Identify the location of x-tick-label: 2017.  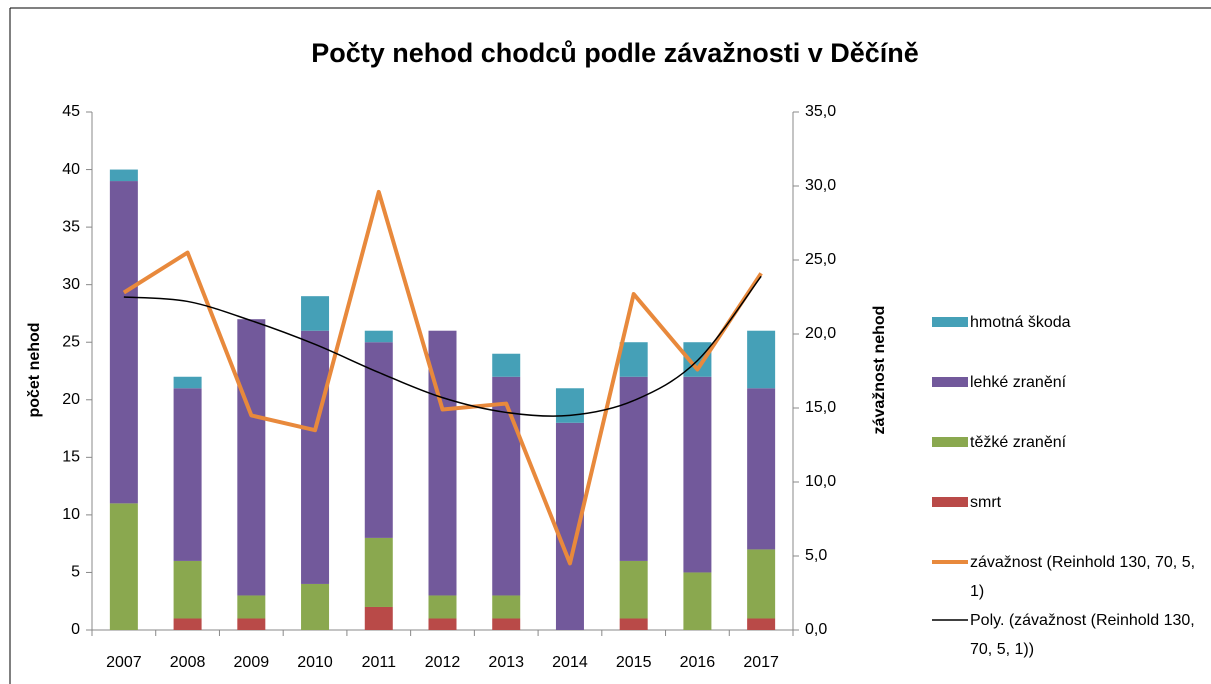
(761, 662).